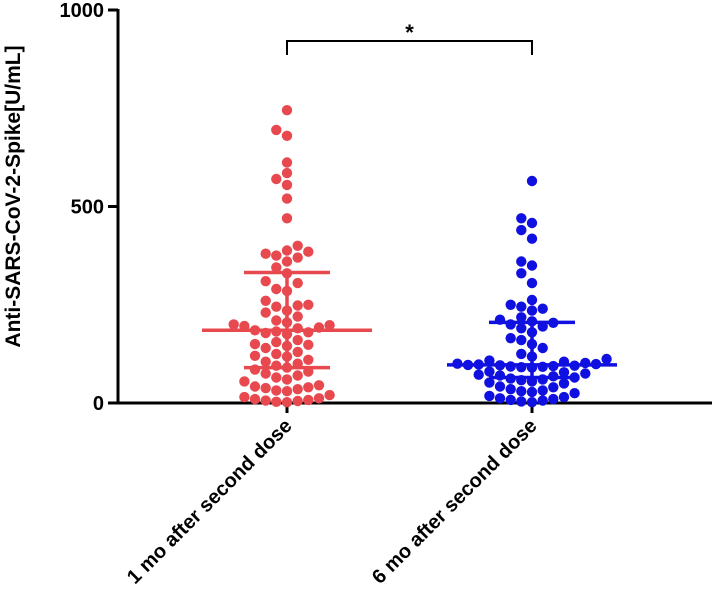 This screenshot has width=712, height=614. Describe the element at coordinates (98, 404) in the screenshot. I see `y-tick-label: 0` at that location.